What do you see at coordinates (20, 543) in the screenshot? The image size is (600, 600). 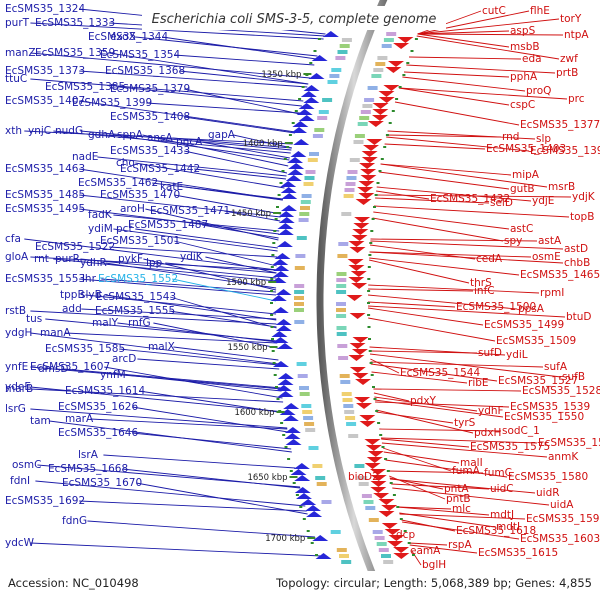 I see `gene-label-left: ydcW` at bounding box center [20, 543].